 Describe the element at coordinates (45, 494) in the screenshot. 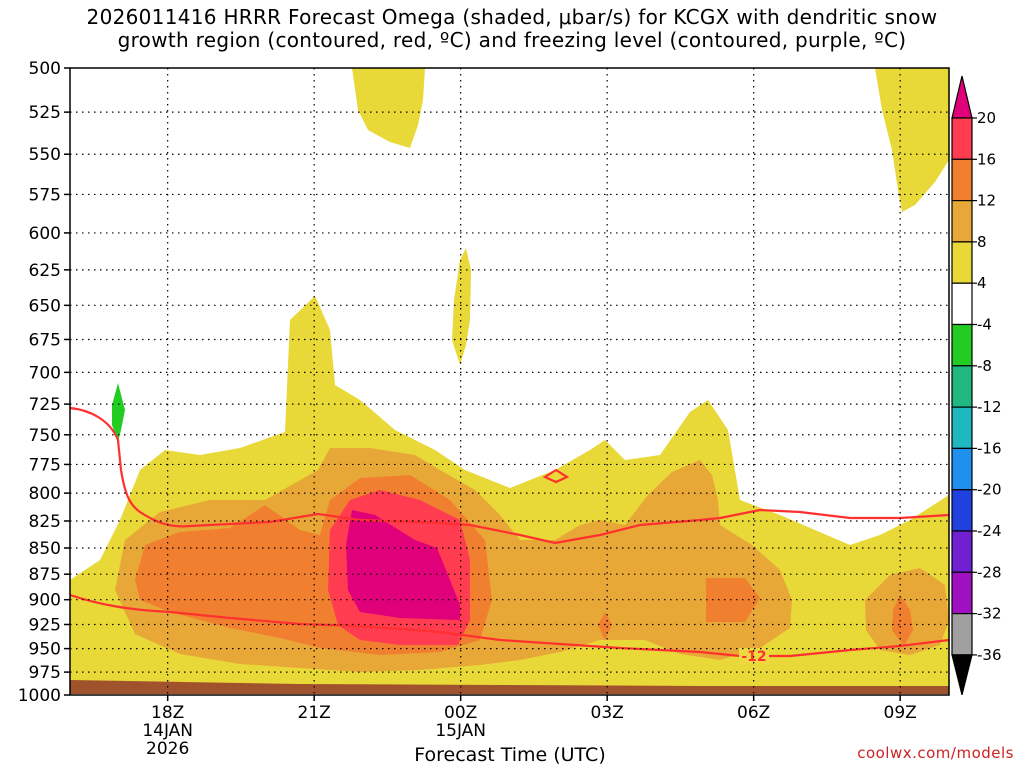

I see `y-tick-label: 800` at that location.